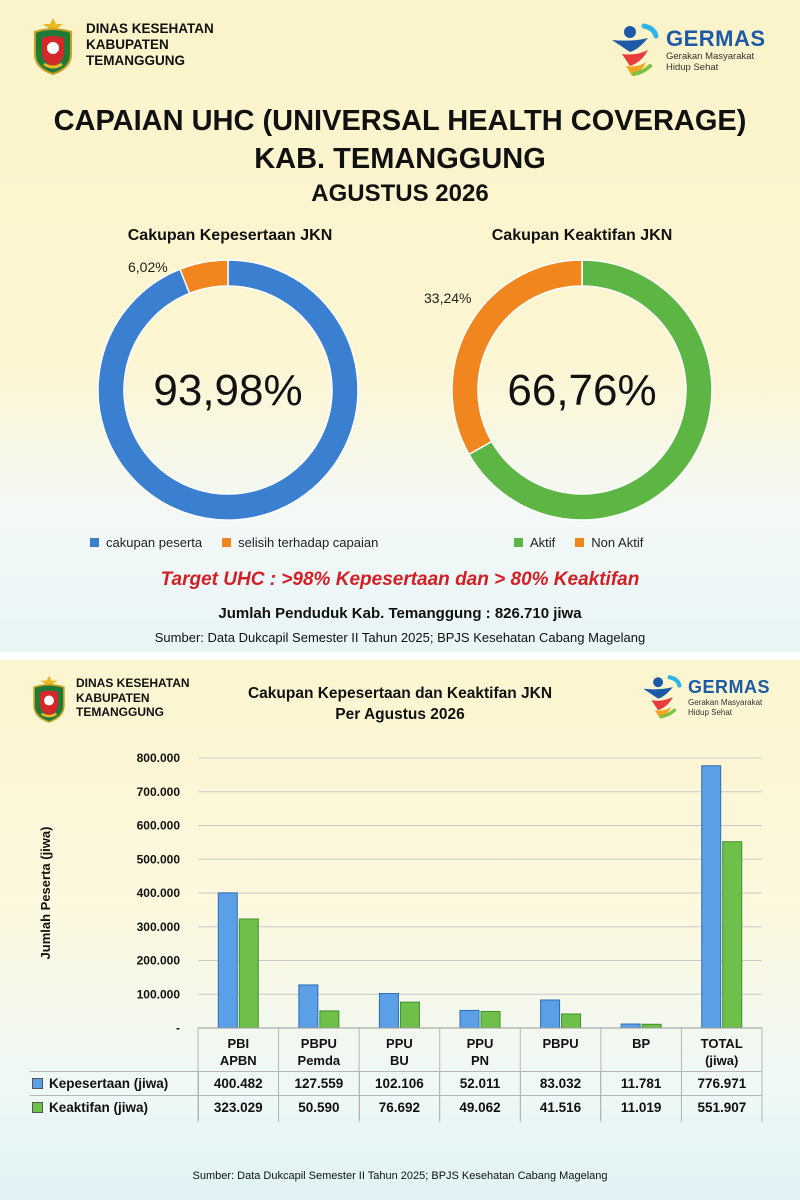 This screenshot has width=800, height=1200. I want to click on donut-kepesertaan-slice-label: 6,02%, so click(148, 267).